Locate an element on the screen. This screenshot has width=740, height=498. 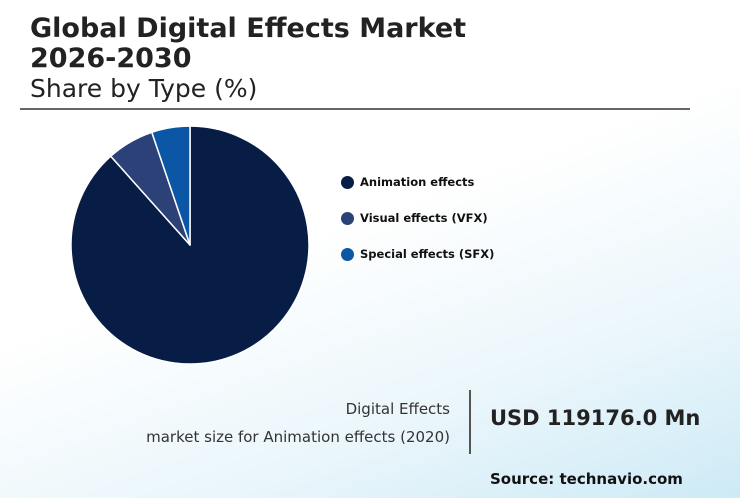
legend-label-sfx: Special effects (SFX) is located at coordinates (427, 254).